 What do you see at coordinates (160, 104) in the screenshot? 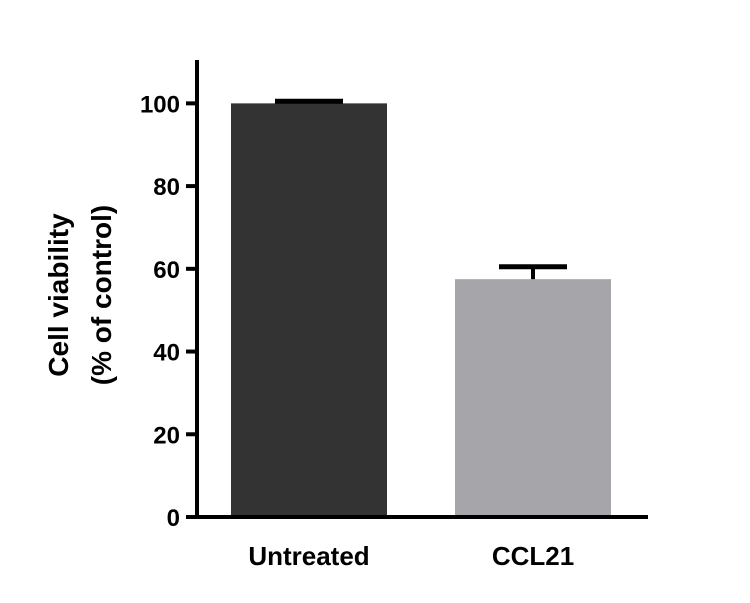
I see `y-tick-label: 100` at bounding box center [160, 104].